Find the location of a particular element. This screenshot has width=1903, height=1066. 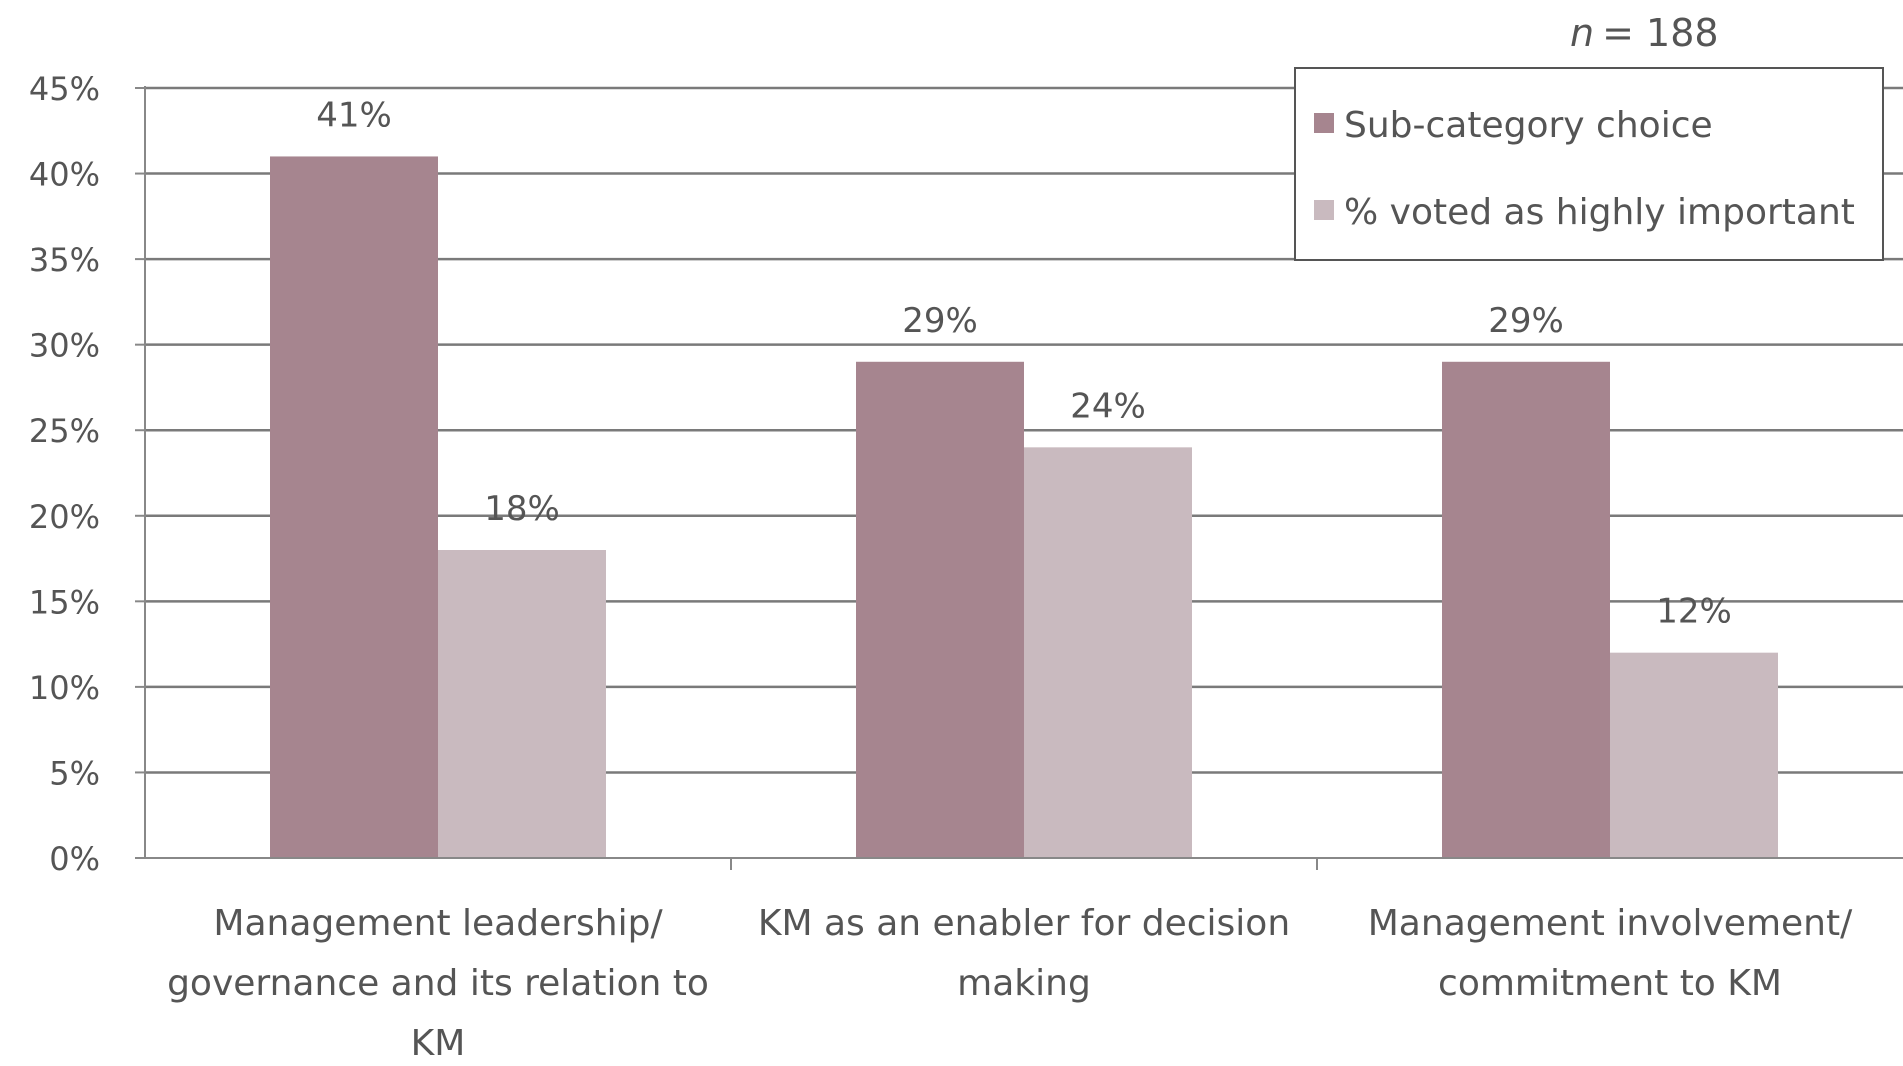

y-tick-label: 20% is located at coordinates (64, 517).